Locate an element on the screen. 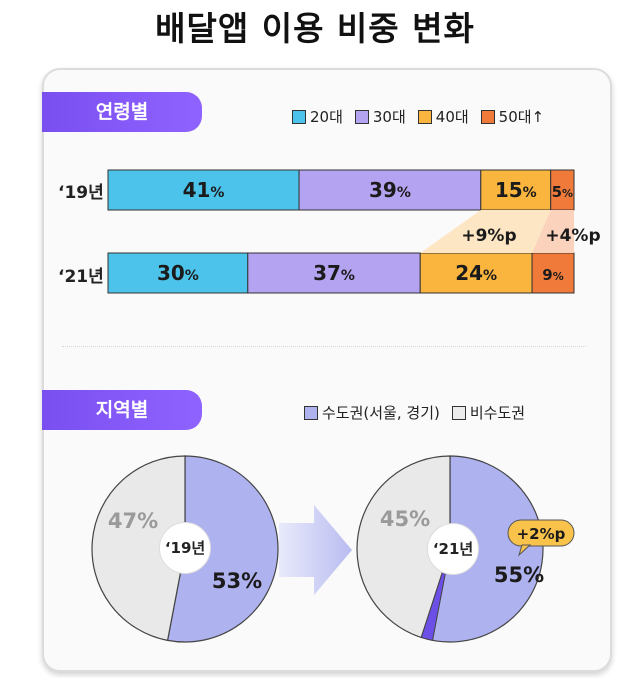  bar-value-label: 39% is located at coordinates (390, 190).